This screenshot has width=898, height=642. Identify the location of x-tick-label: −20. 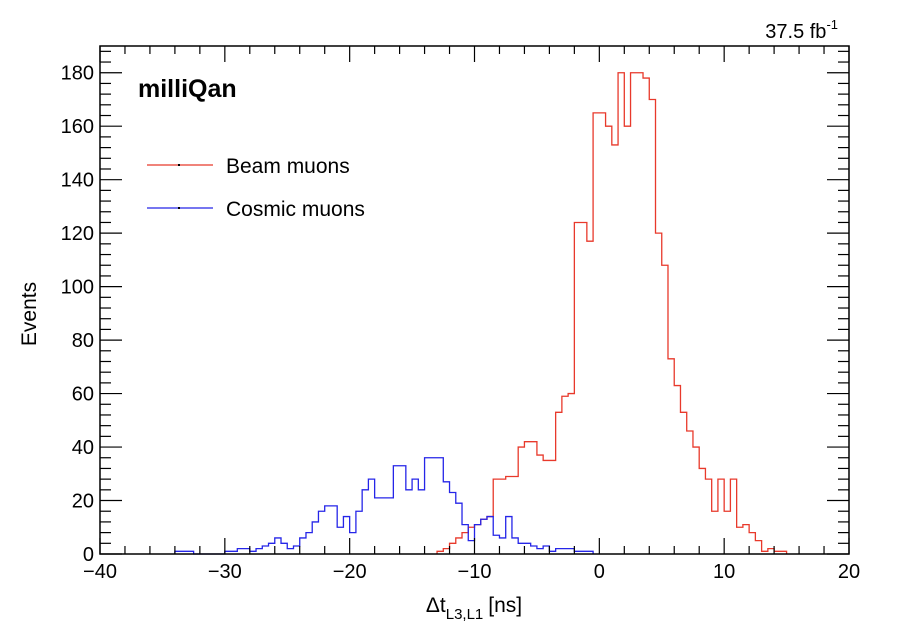
(350, 572).